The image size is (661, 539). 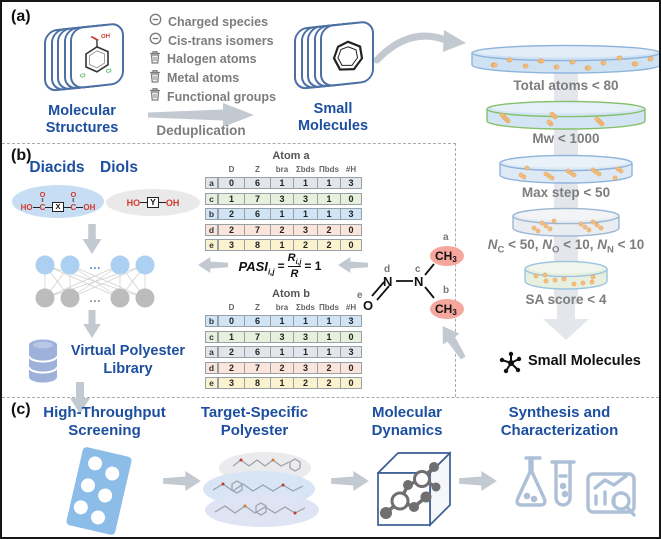 I want to click on step-title-dynamics: Molecular Dynamics, so click(x=407, y=421).